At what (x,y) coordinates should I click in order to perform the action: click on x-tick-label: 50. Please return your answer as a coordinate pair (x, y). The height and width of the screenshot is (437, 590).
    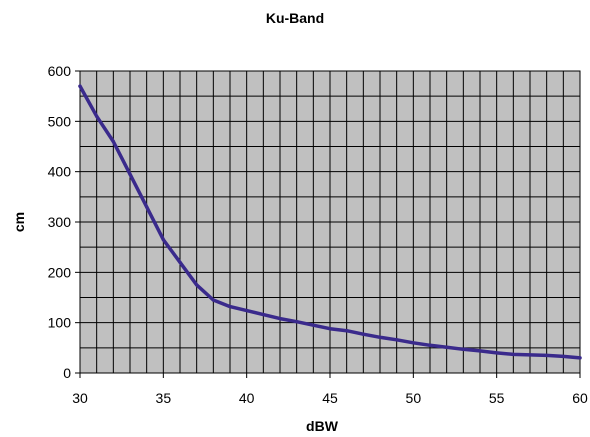
    Looking at the image, I should click on (414, 398).